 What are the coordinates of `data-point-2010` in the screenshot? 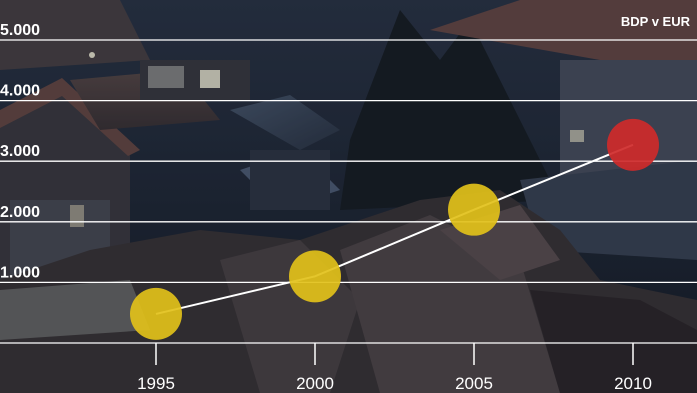 It's located at (633, 144).